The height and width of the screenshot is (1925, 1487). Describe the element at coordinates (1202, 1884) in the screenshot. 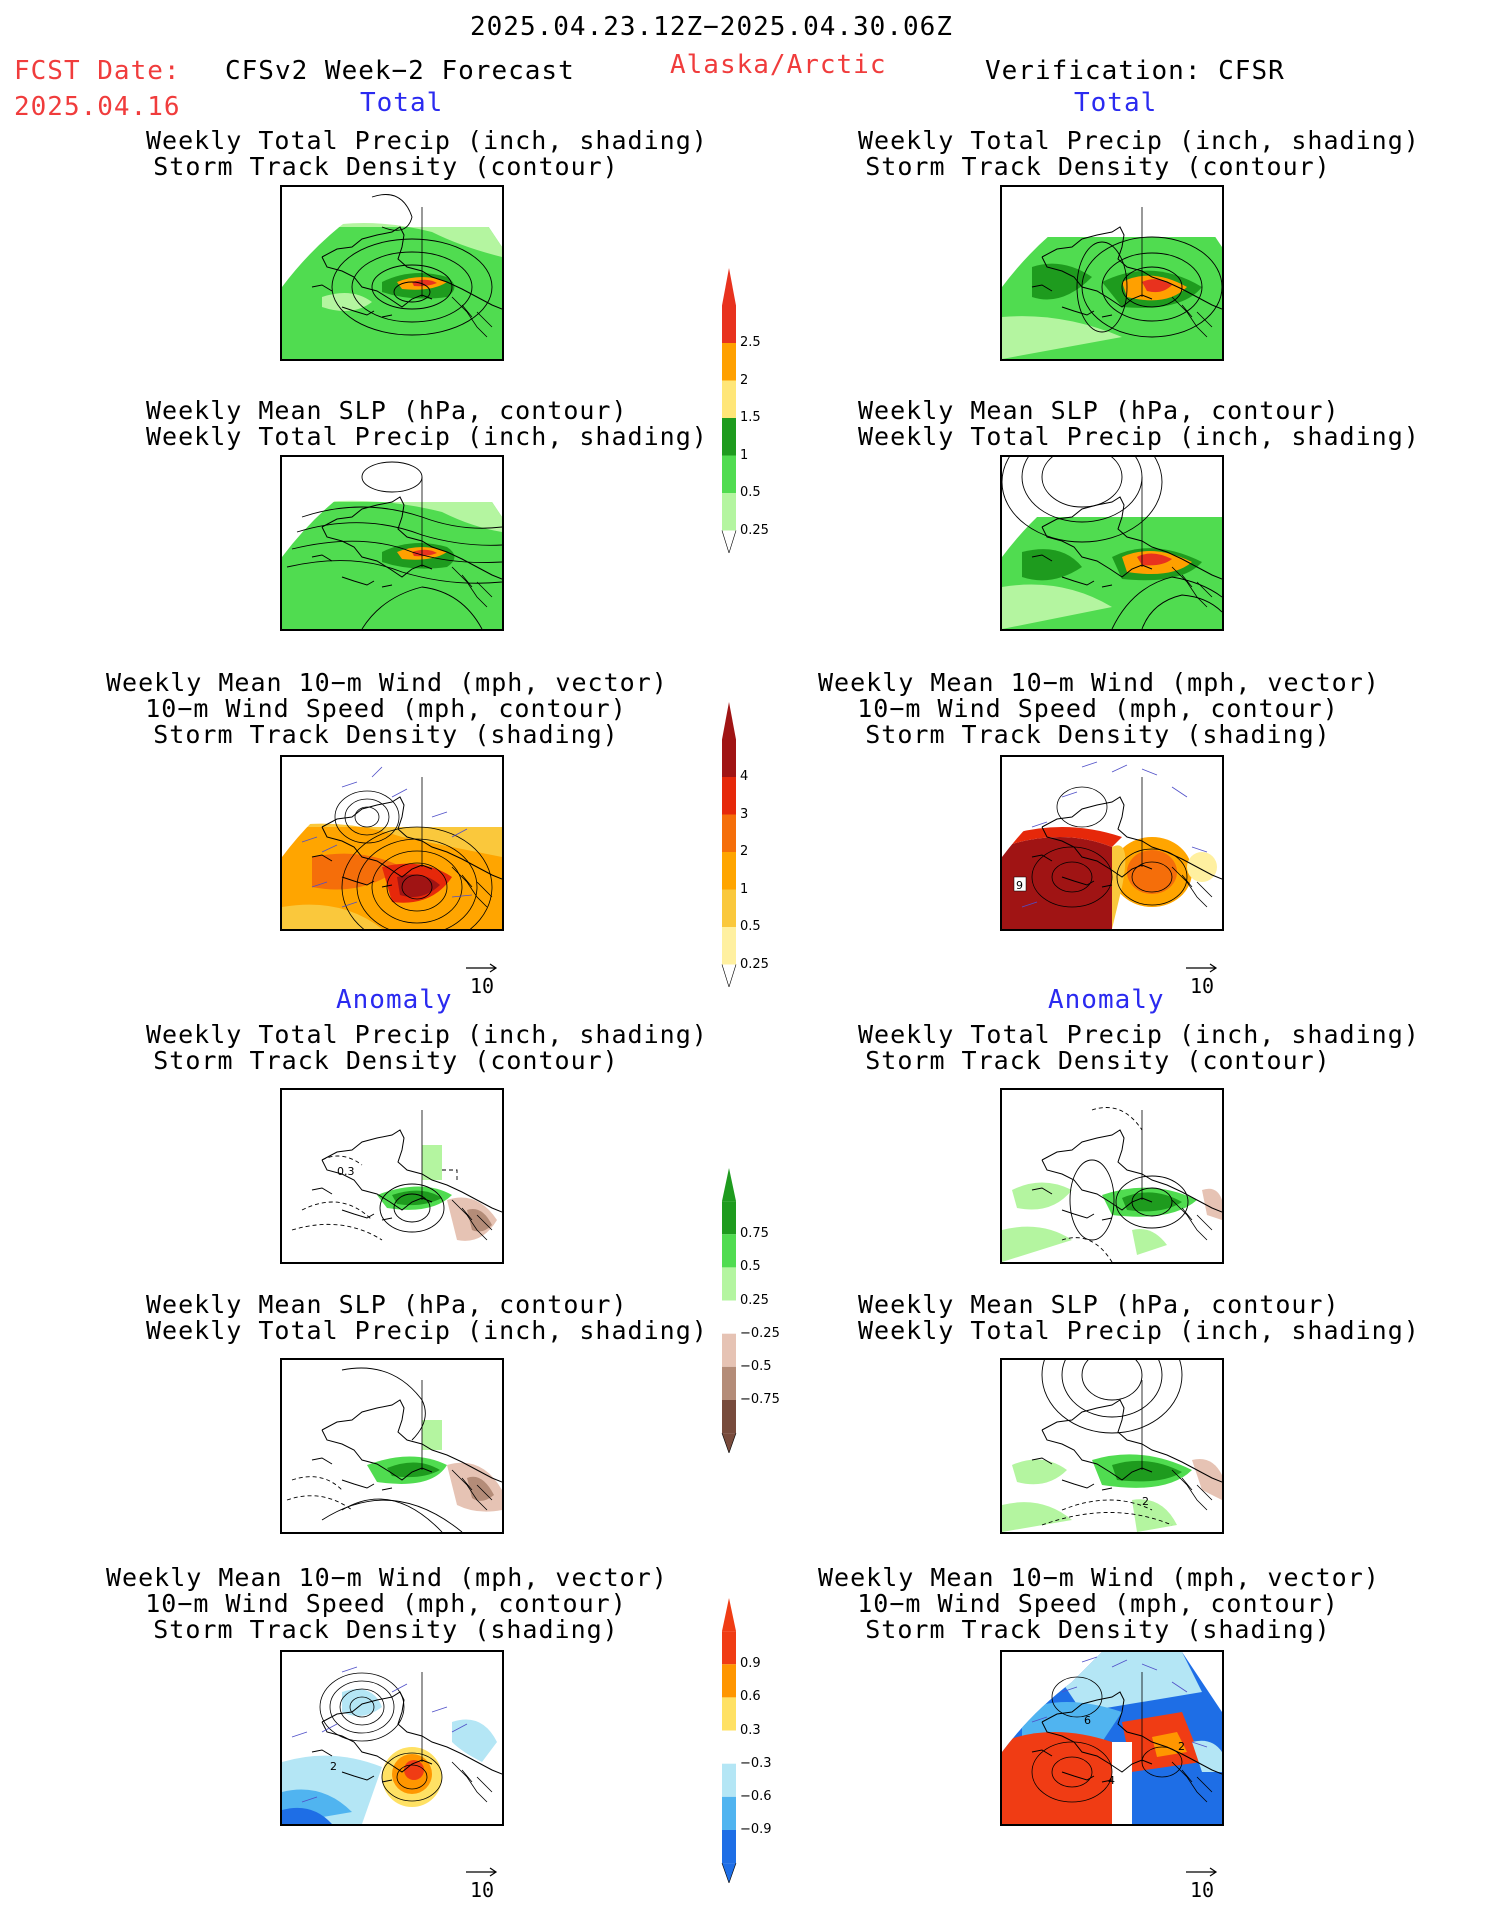

I see `vector-ref-obs-anom: 10` at that location.